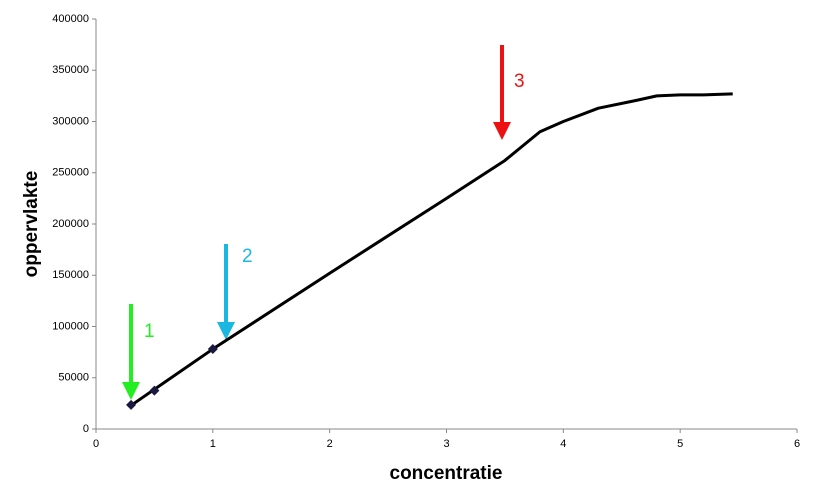  What do you see at coordinates (31, 224) in the screenshot?
I see `y-axis-title: oppervlakte` at bounding box center [31, 224].